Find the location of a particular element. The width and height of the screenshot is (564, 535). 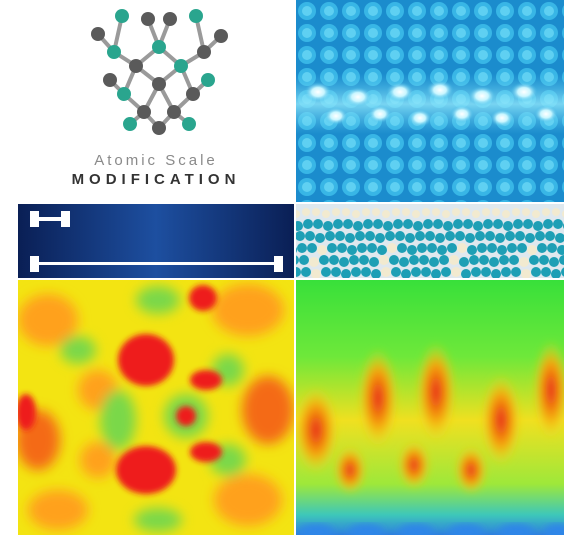

scale-bar-dumbbell-icon is located at coordinates (156, 241).